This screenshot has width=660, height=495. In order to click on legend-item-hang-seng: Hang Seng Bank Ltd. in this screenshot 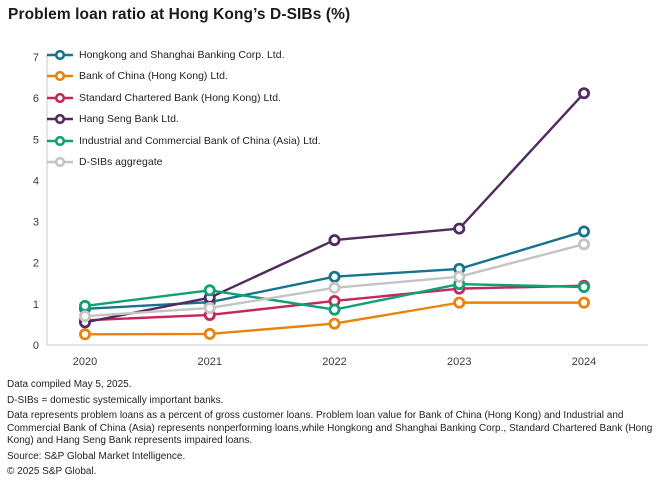, I will do `click(183, 120)`.